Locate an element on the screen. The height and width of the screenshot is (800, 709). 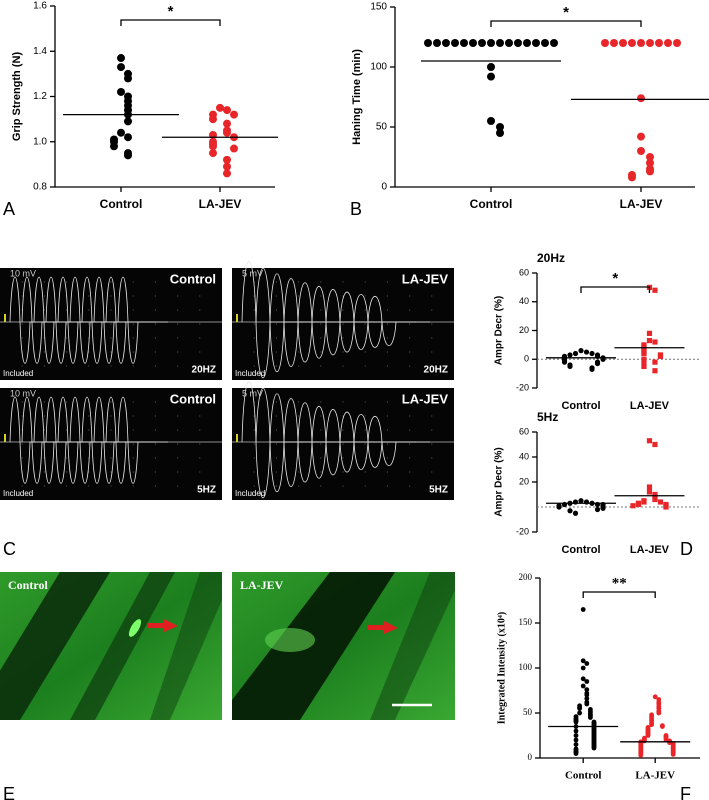
y-tick-label: 150 is located at coordinates (526, 622).